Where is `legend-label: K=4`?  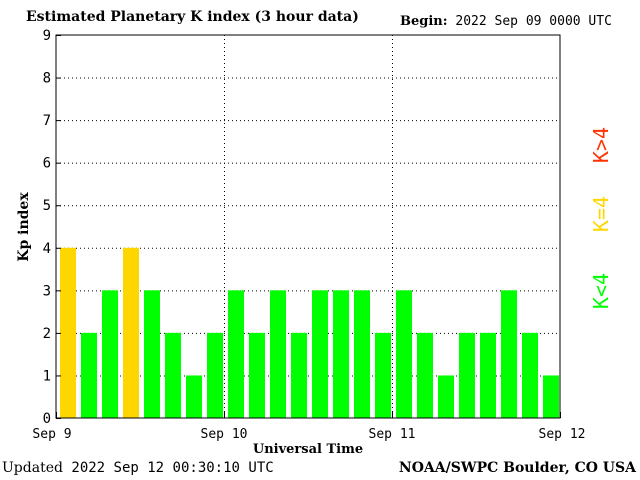 legend-label: K=4 is located at coordinates (601, 214).